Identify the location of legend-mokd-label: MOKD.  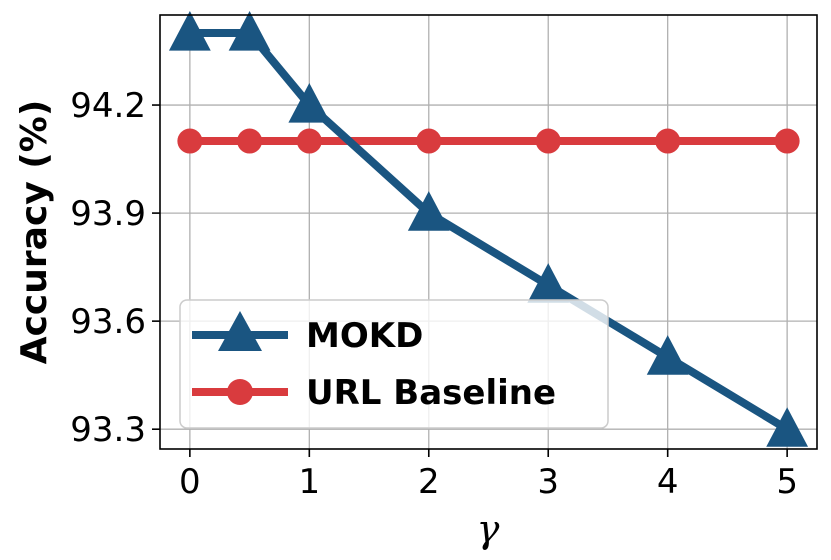
(364, 336).